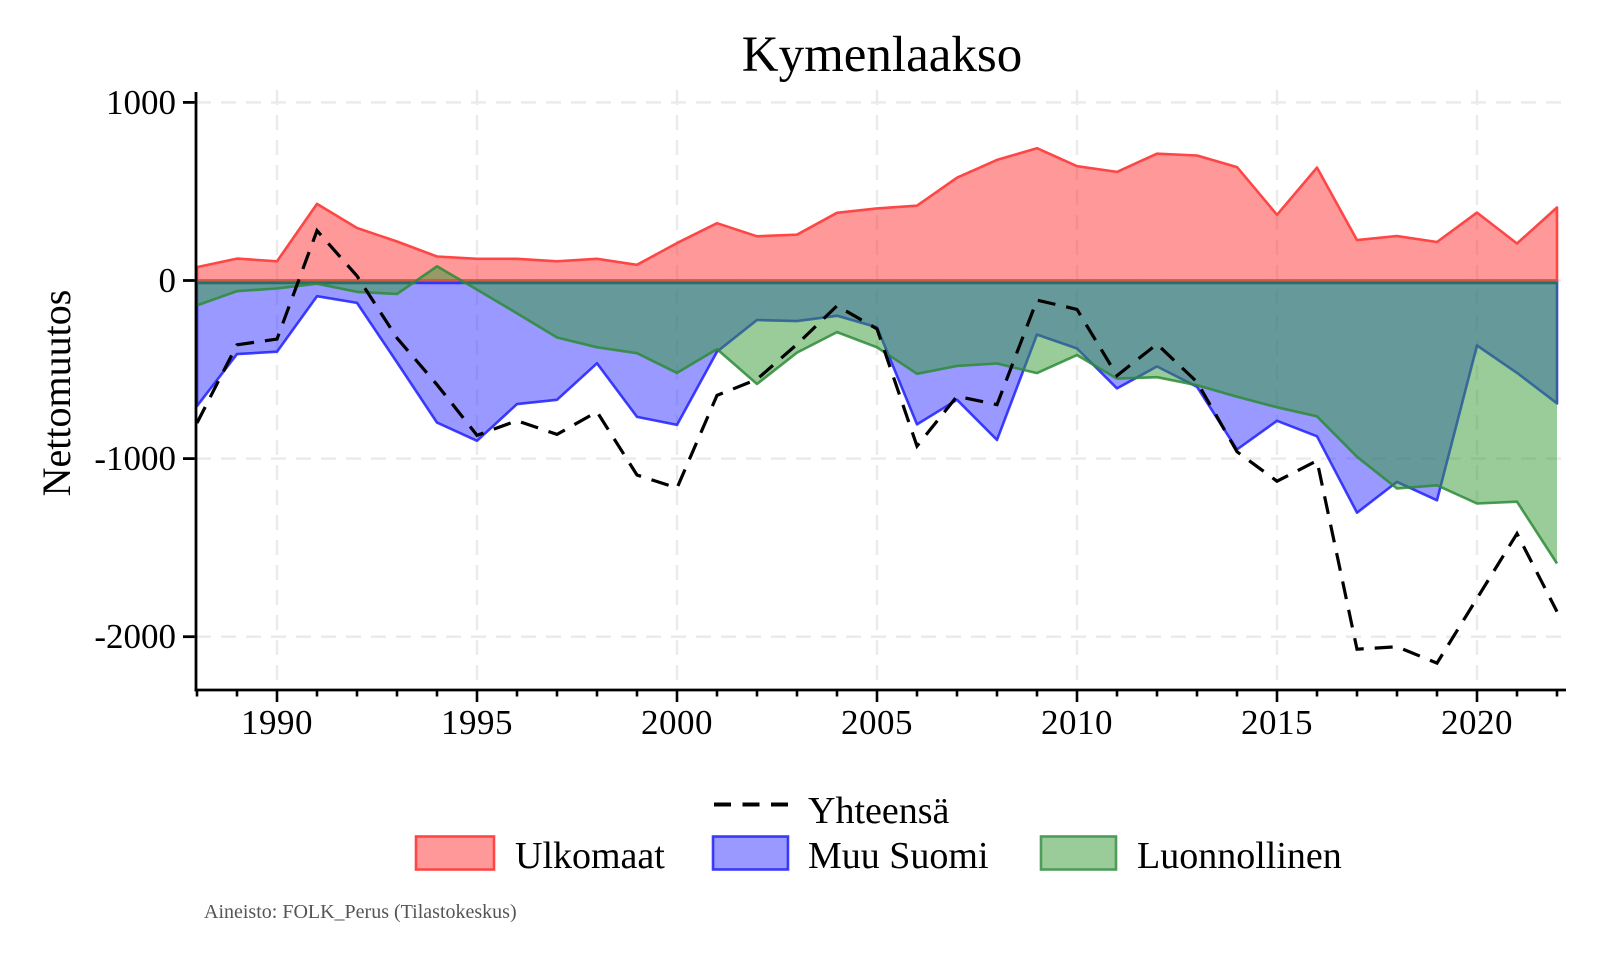  What do you see at coordinates (360, 912) in the screenshot?
I see `svg-text:Aineisto: FOLK_Perus (Tilastok: Aineisto: FOLK_Perus (Tilastokeskus)` at bounding box center [360, 912].